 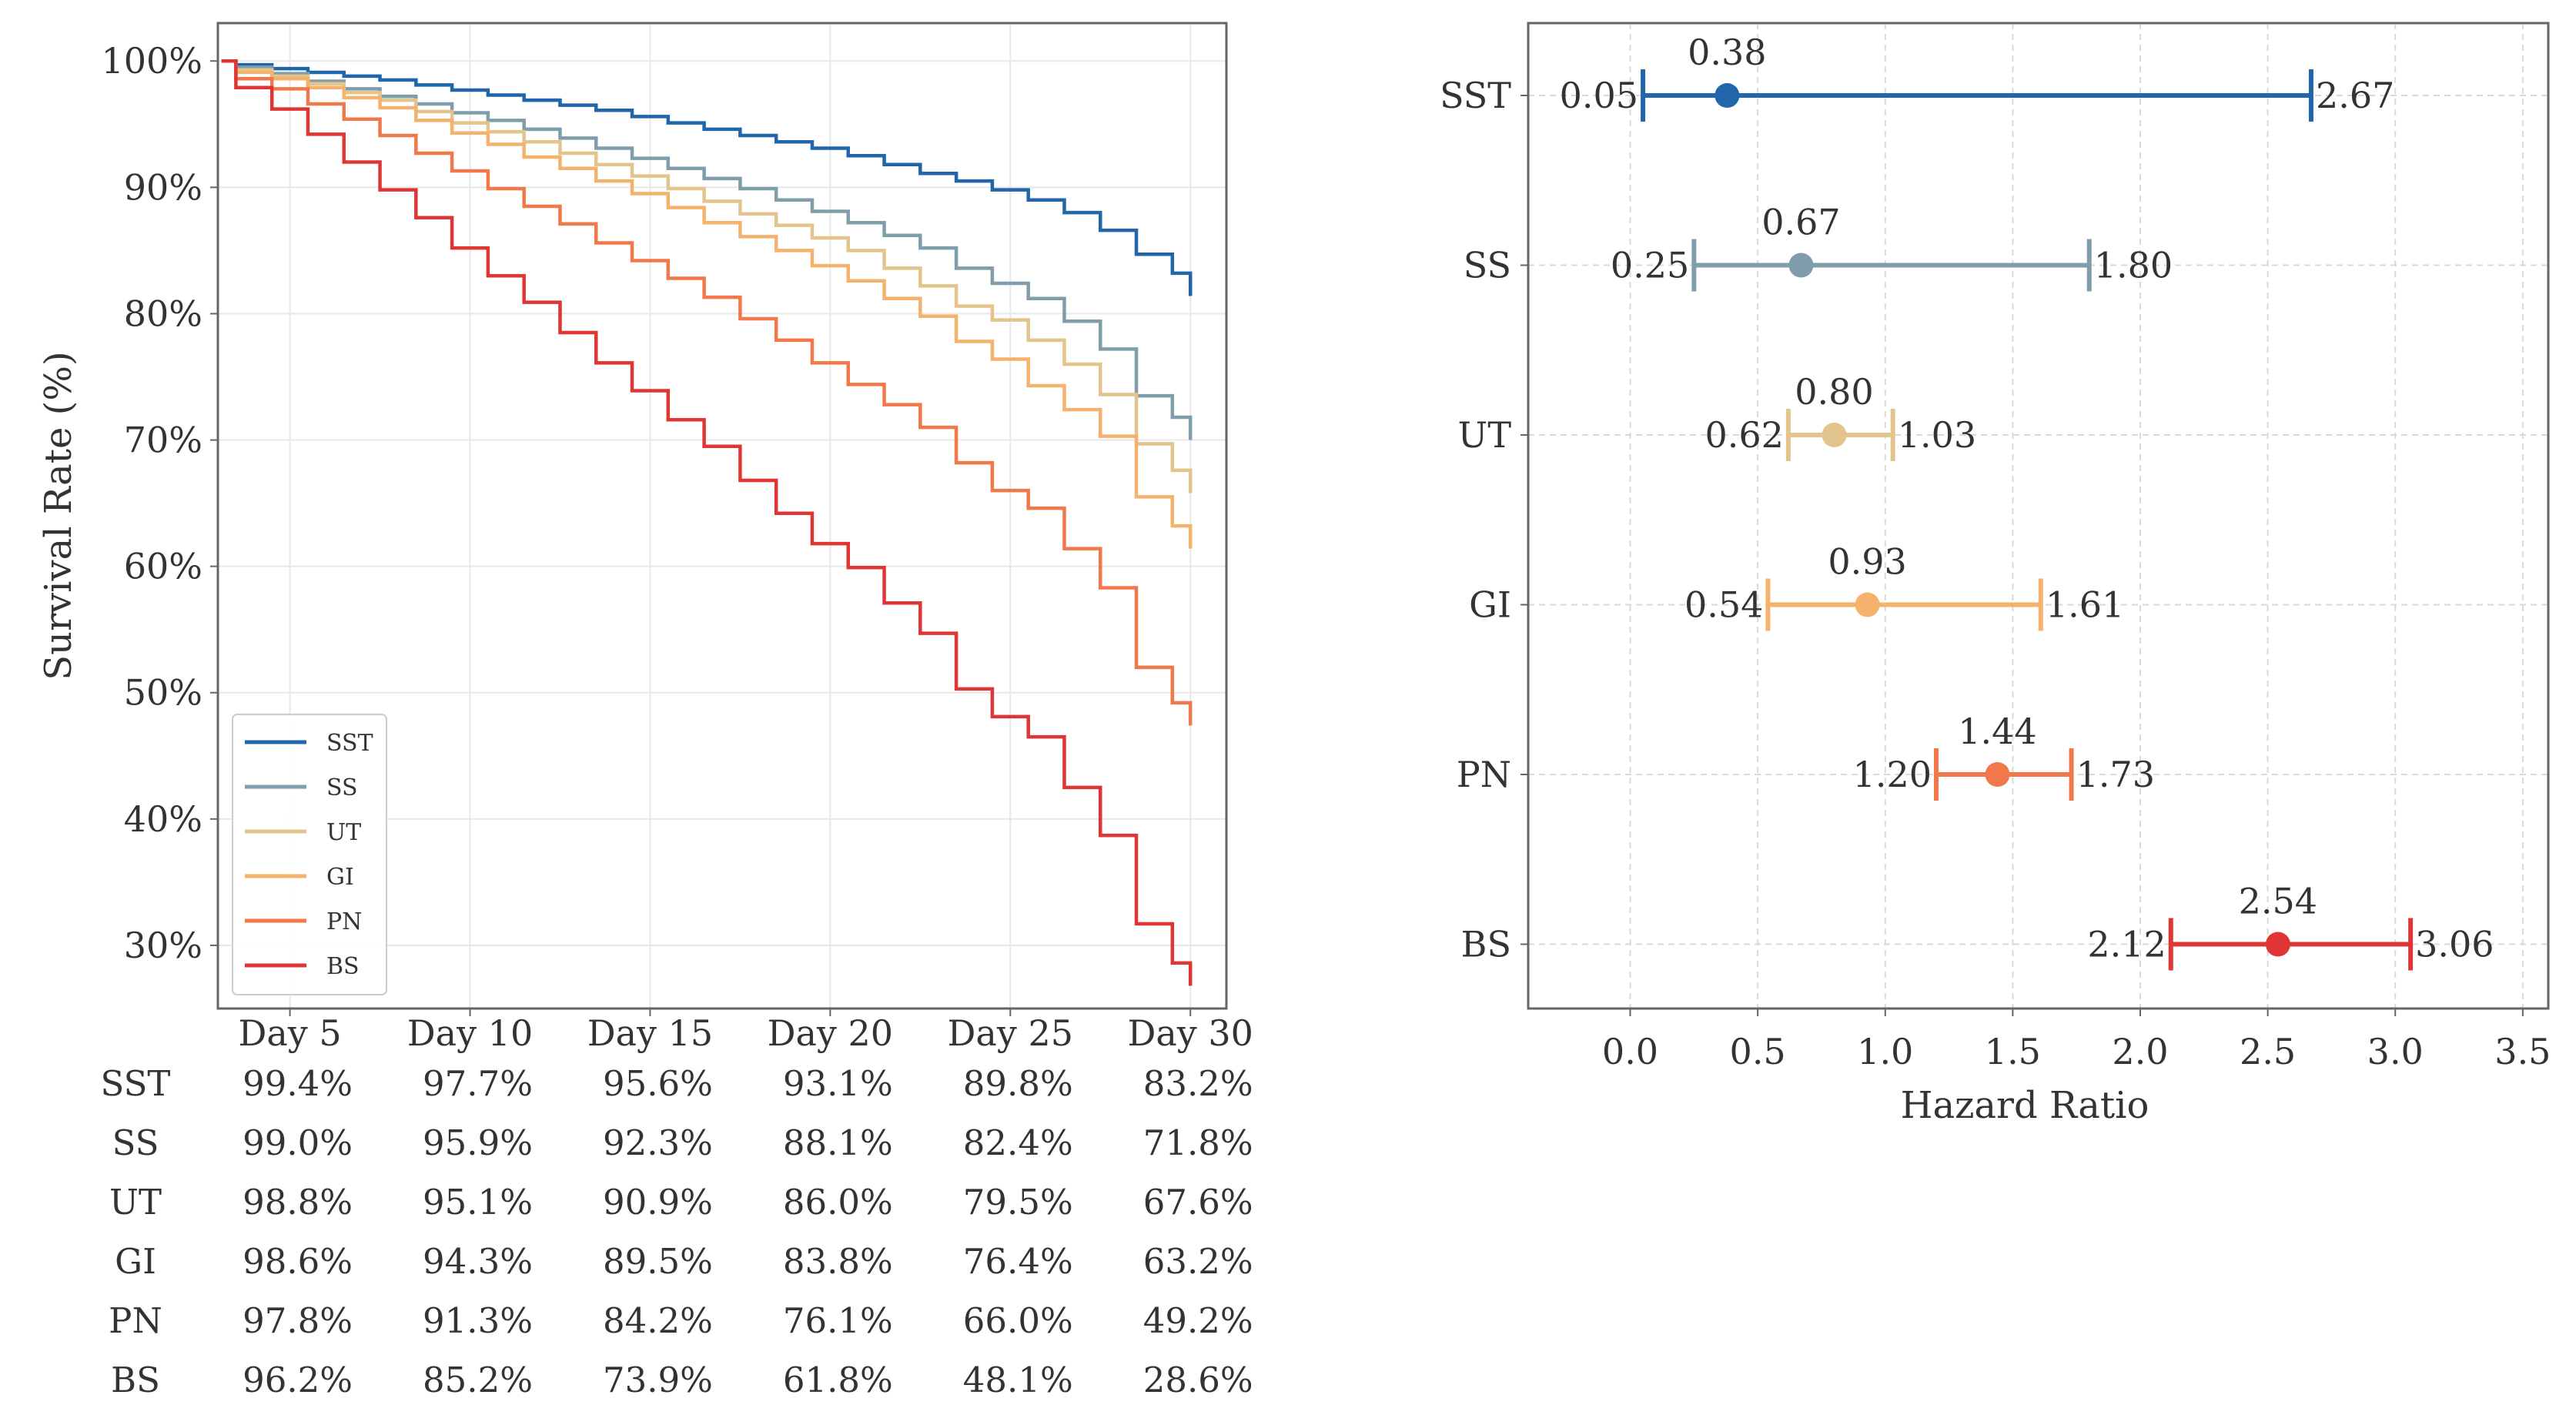 I want to click on y-tick-label-bs: BS, so click(x=1486, y=944).